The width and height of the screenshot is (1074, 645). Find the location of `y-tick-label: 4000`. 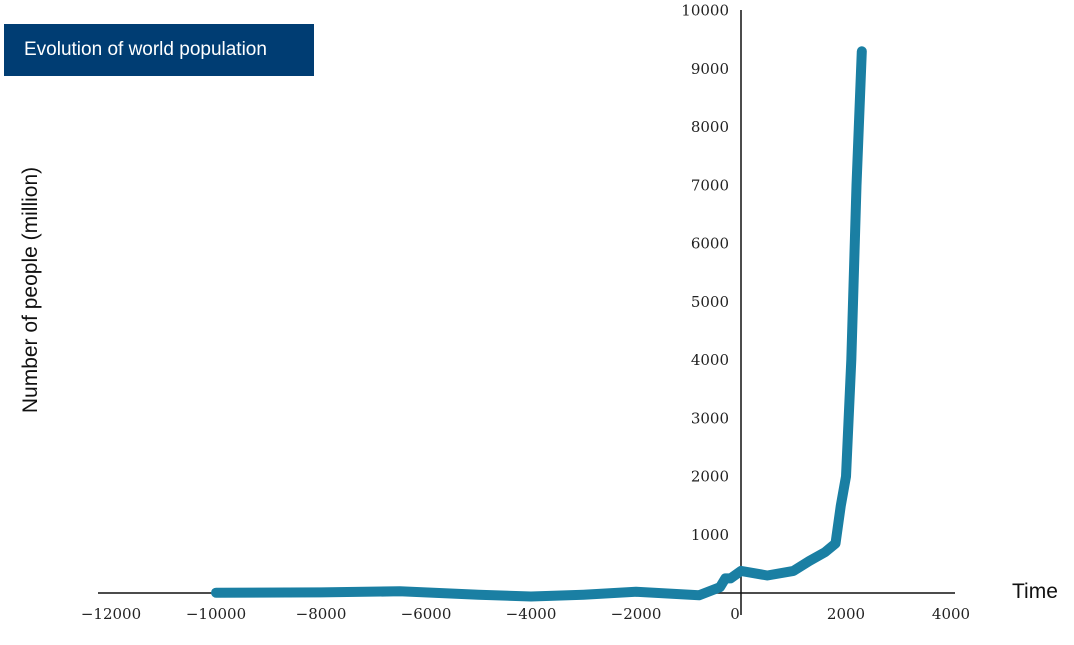

y-tick-label: 4000 is located at coordinates (710, 360).